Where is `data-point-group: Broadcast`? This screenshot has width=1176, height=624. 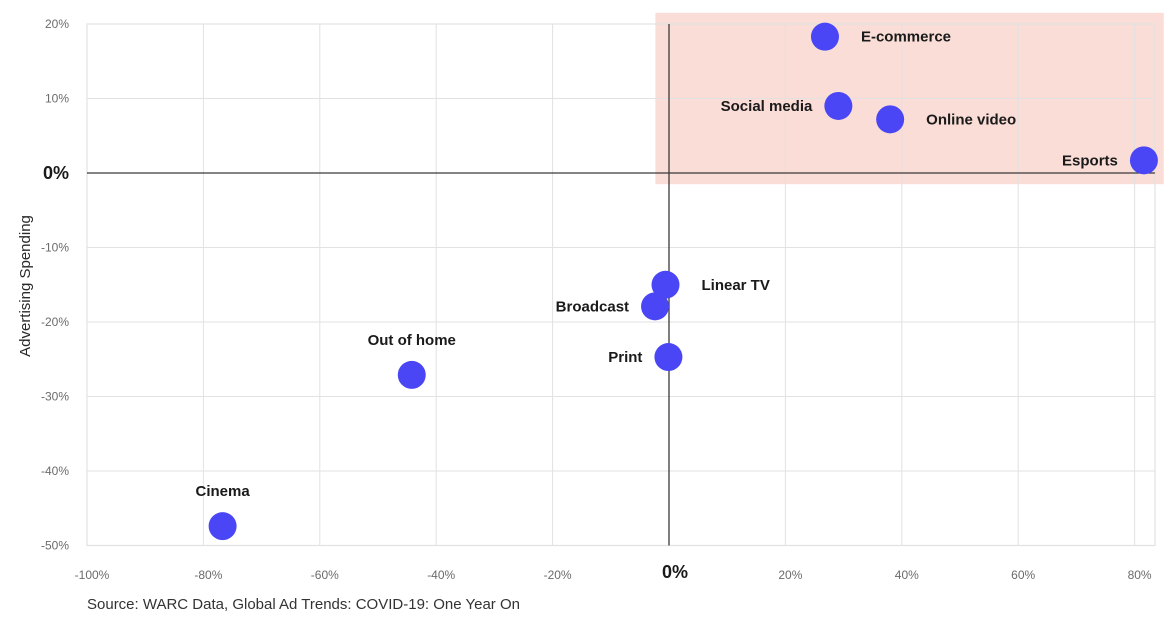 data-point-group: Broadcast is located at coordinates (613, 306).